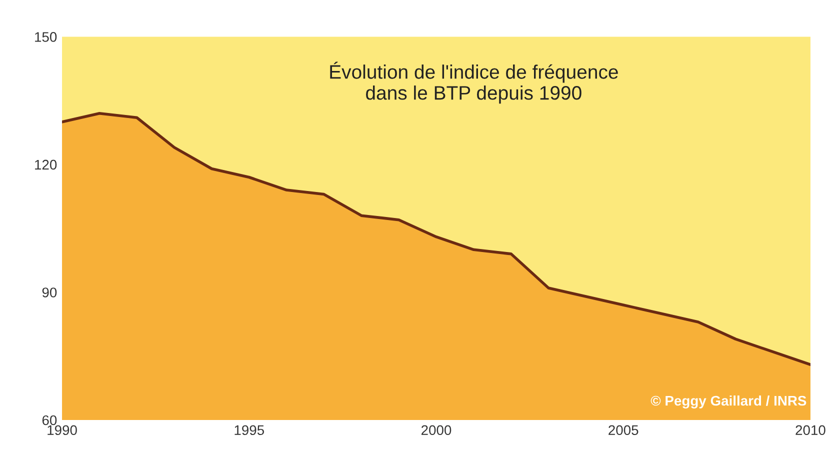 The width and height of the screenshot is (827, 459). I want to click on y-tick-label: 120, so click(46, 165).